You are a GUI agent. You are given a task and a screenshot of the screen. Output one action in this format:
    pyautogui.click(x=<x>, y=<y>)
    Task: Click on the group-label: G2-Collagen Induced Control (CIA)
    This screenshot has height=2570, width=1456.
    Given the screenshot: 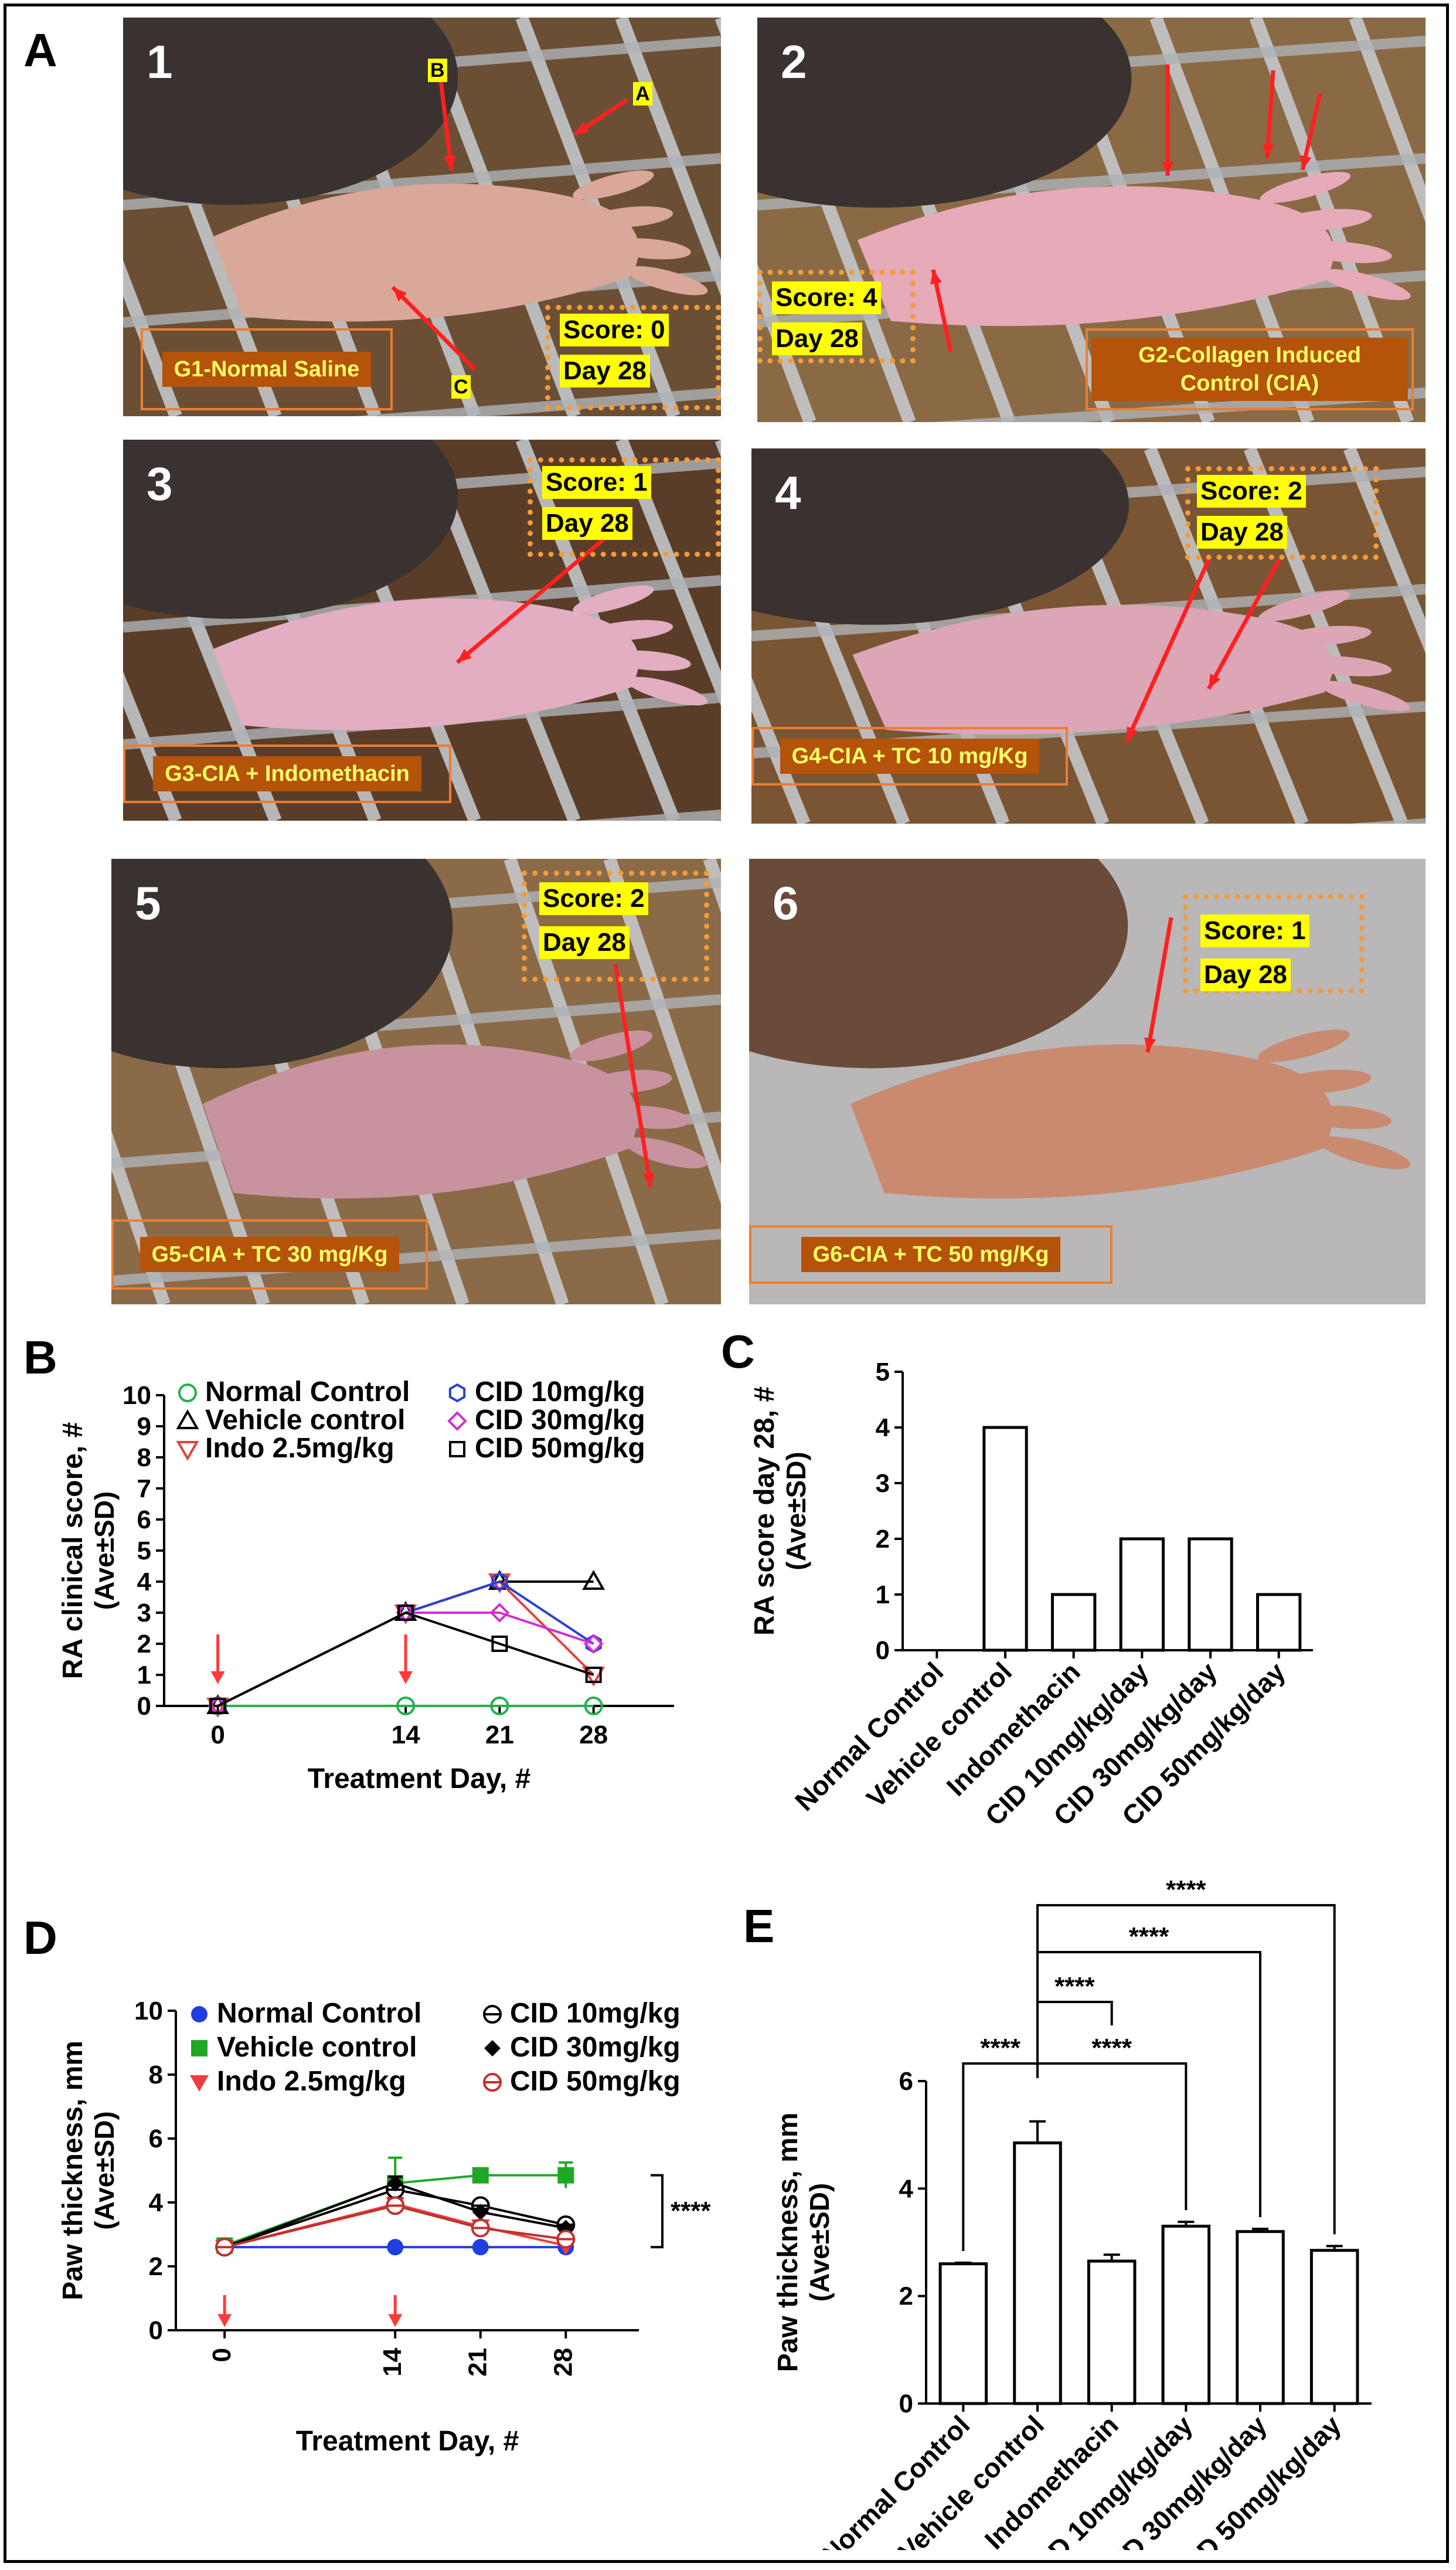 What is the action you would take?
    pyautogui.click(x=1250, y=369)
    